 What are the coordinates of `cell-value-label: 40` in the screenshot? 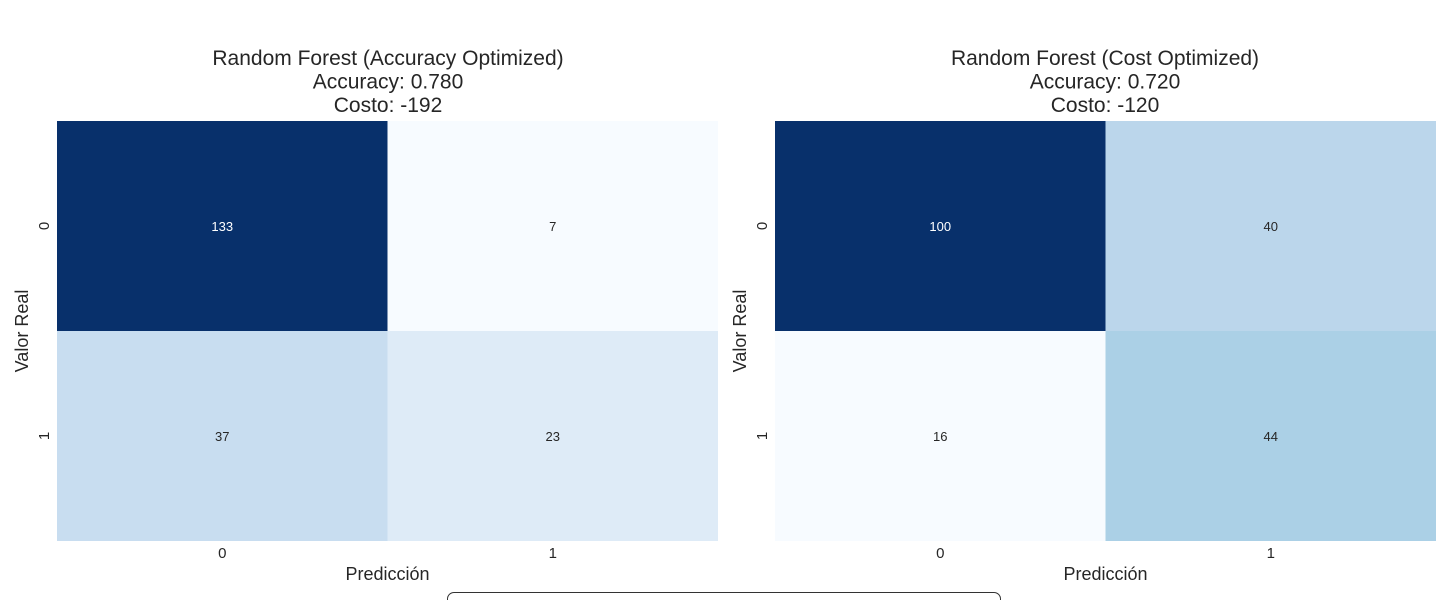 It's located at (1271, 226).